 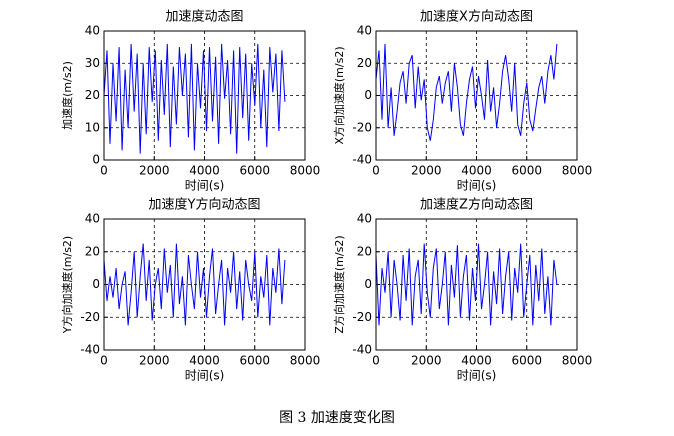 What do you see at coordinates (205, 205) in the screenshot?
I see `chart-title: 加速度Y方向动态图` at bounding box center [205, 205].